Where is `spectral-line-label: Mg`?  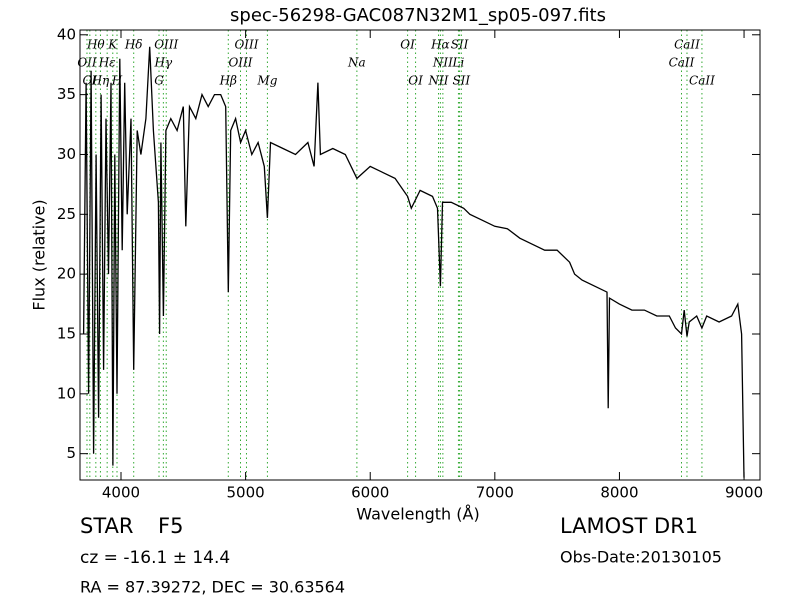
spectral-line-label: Mg is located at coordinates (266, 81).